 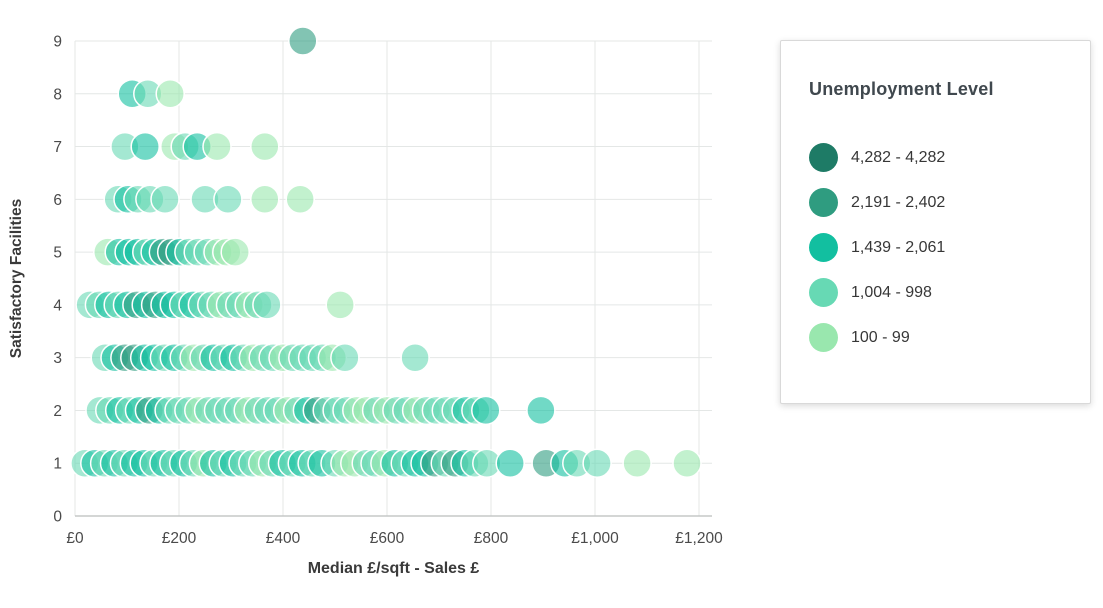 What do you see at coordinates (57, 147) in the screenshot?
I see `y-tick-label: 7` at bounding box center [57, 147].